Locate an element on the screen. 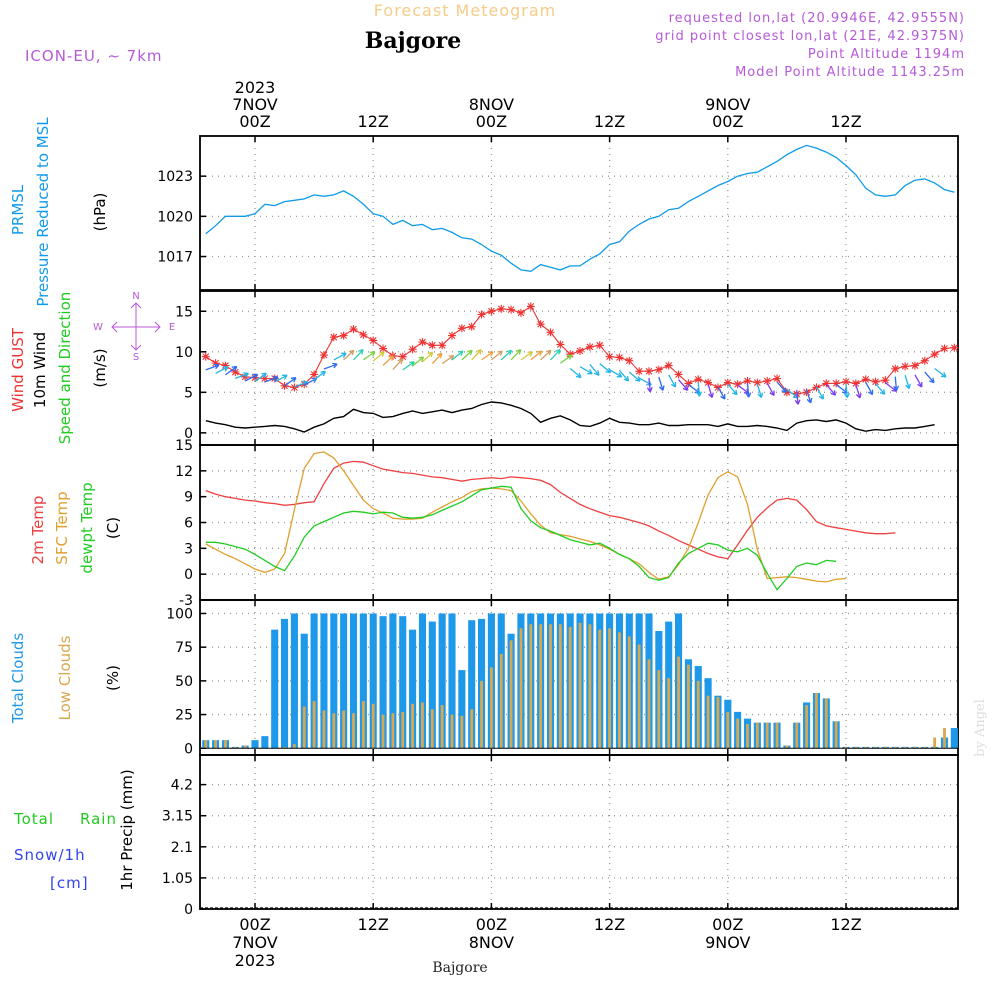 The width and height of the screenshot is (1000, 1000). y-tick-label: 100 is located at coordinates (179, 614).